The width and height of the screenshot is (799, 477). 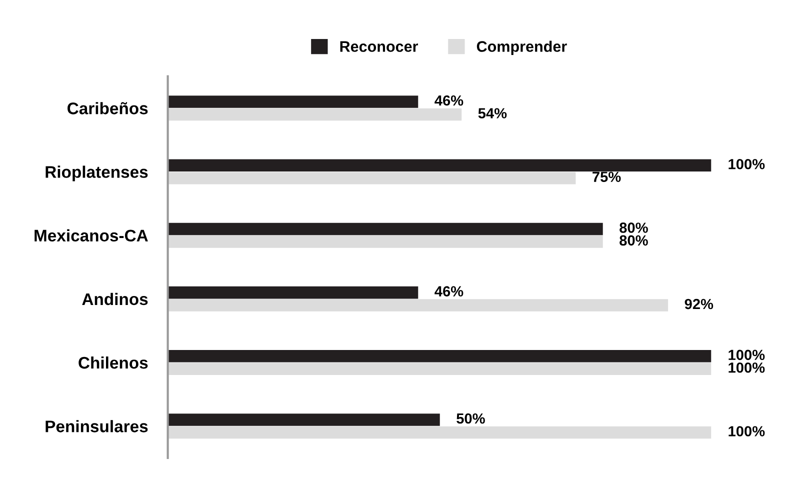 What do you see at coordinates (97, 174) in the screenshot?
I see `y-tick-label: Rioplatenses` at bounding box center [97, 174].